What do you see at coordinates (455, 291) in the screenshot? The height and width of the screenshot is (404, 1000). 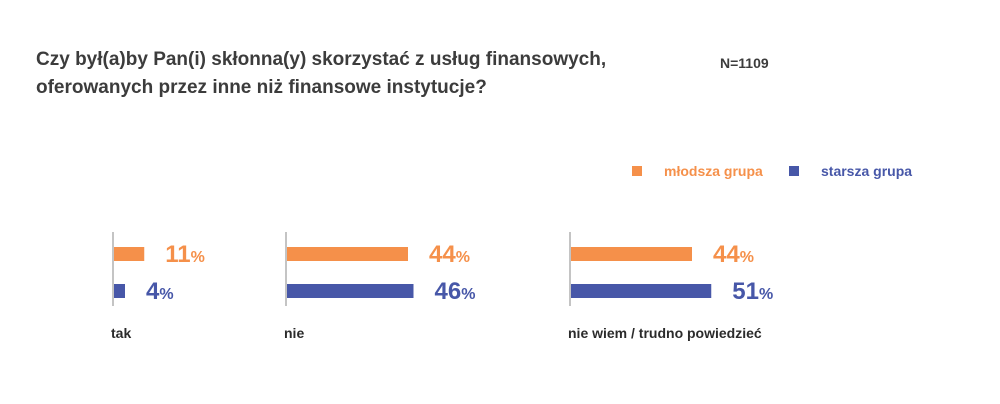 I see `value-label-nie-series-1: 46%` at bounding box center [455, 291].